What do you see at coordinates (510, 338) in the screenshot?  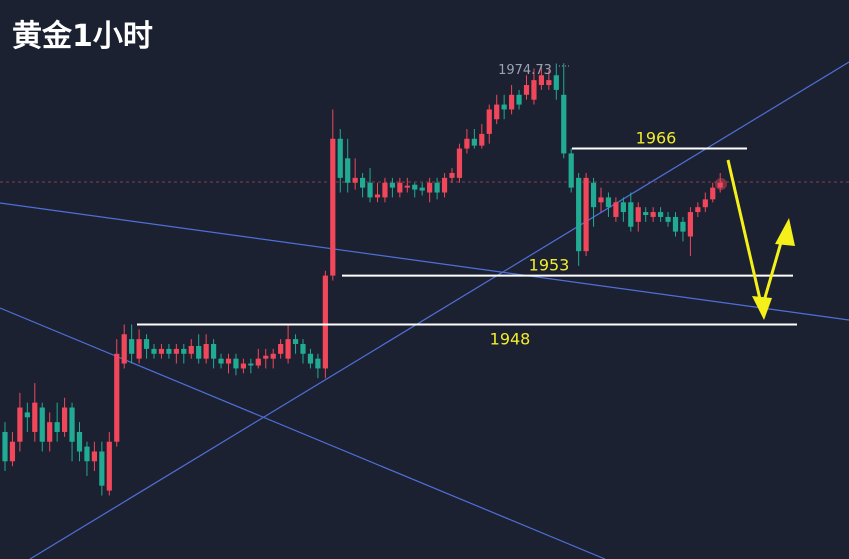 I see `level-label: 1948` at bounding box center [510, 338].